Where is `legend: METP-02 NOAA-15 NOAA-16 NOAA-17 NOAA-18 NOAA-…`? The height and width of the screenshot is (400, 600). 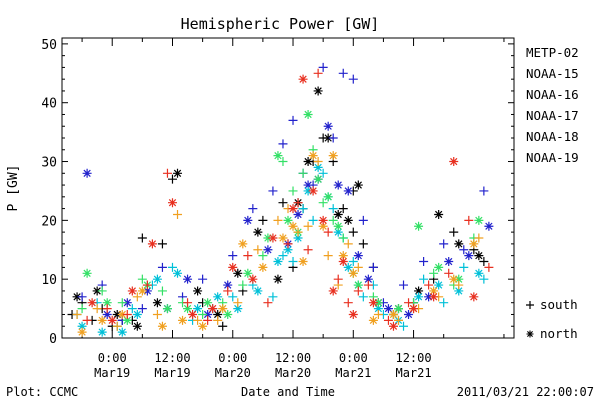
legend: METP-02 NOAA-15 NOAA-16 NOAA-17 NOAA-18 NOAA-… is located at coordinates (552, 105).